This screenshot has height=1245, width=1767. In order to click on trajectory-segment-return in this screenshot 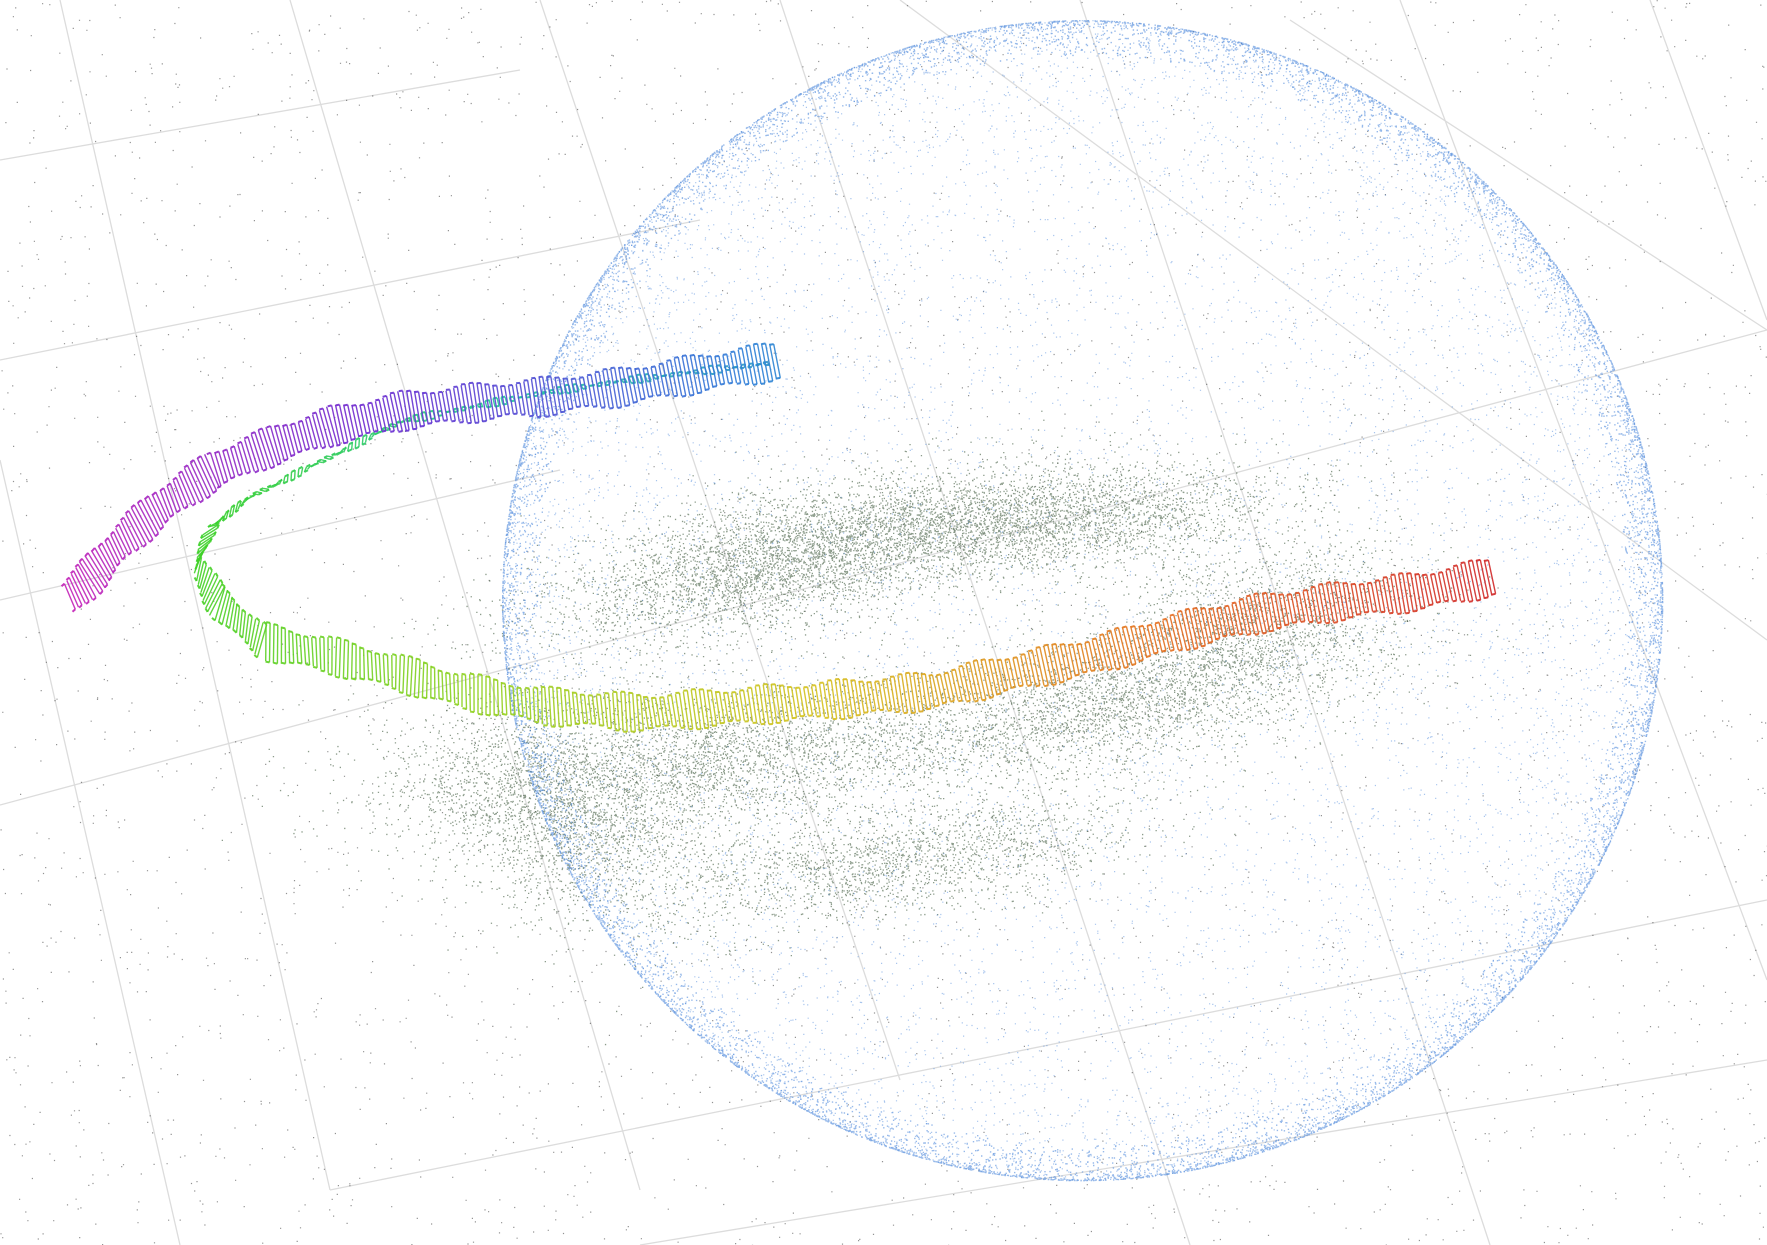, I will do `click(420, 477)`.